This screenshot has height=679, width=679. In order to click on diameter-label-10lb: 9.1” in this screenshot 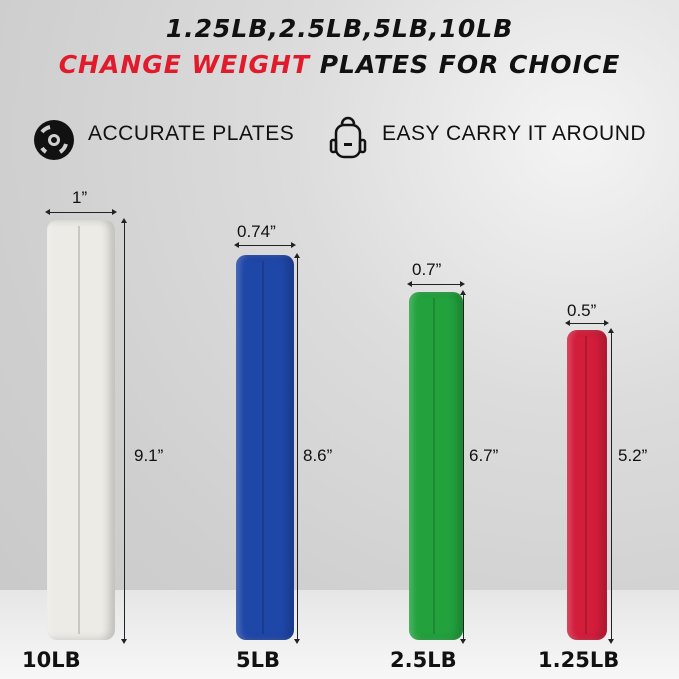, I will do `click(149, 455)`.